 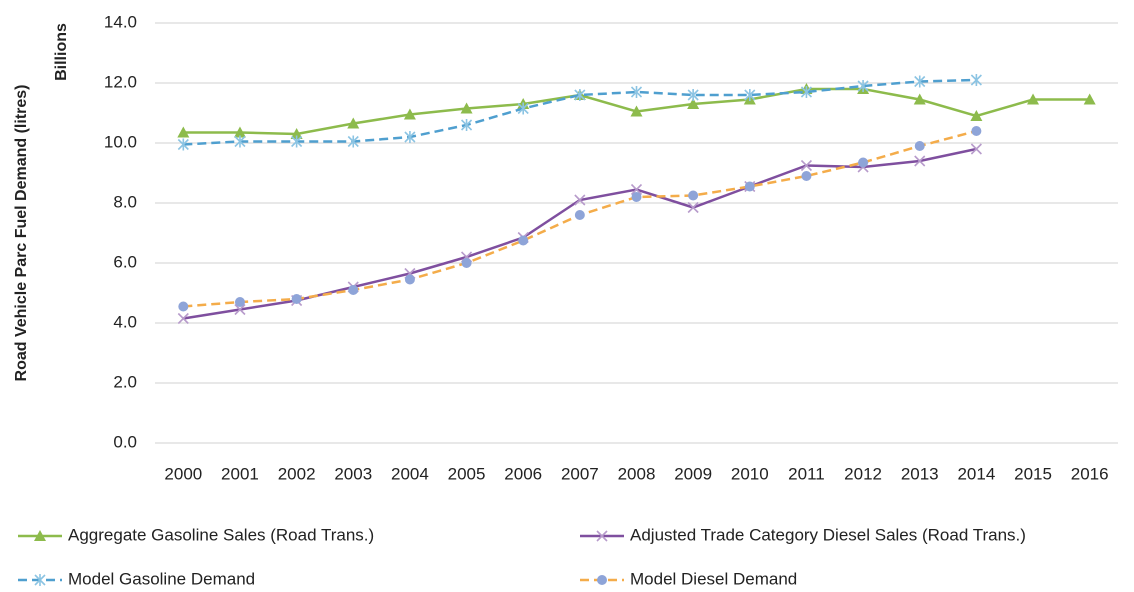 What do you see at coordinates (1090, 473) in the screenshot?
I see `x-tick-label: 2016` at bounding box center [1090, 473].